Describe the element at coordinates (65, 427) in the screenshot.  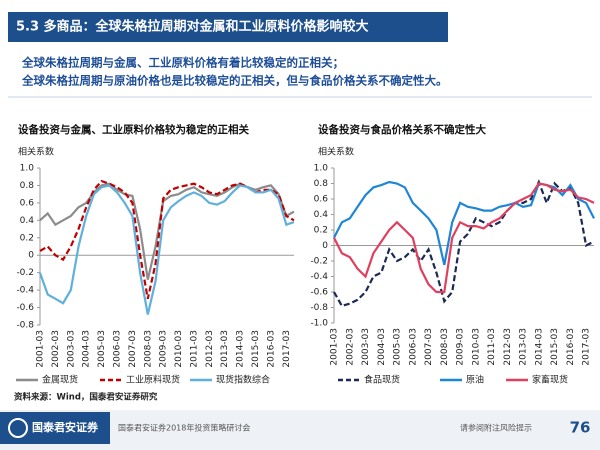
I see `logo-text: 国泰君安证券` at that location.